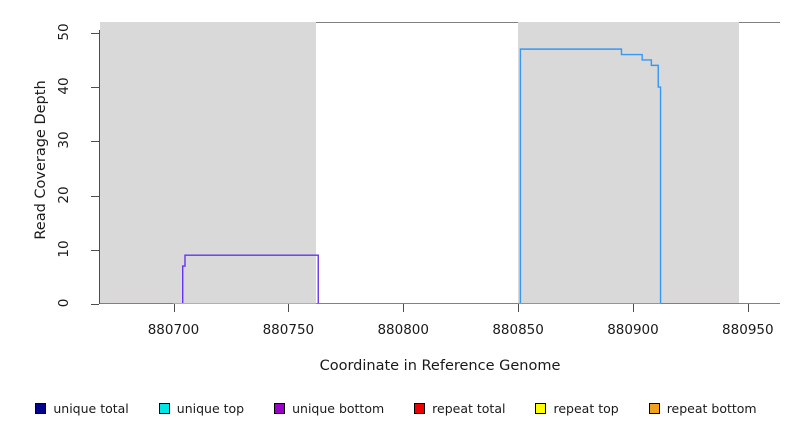 This screenshot has width=792, height=432. Describe the element at coordinates (64, 249) in the screenshot. I see `y-tick-label: 10` at that location.